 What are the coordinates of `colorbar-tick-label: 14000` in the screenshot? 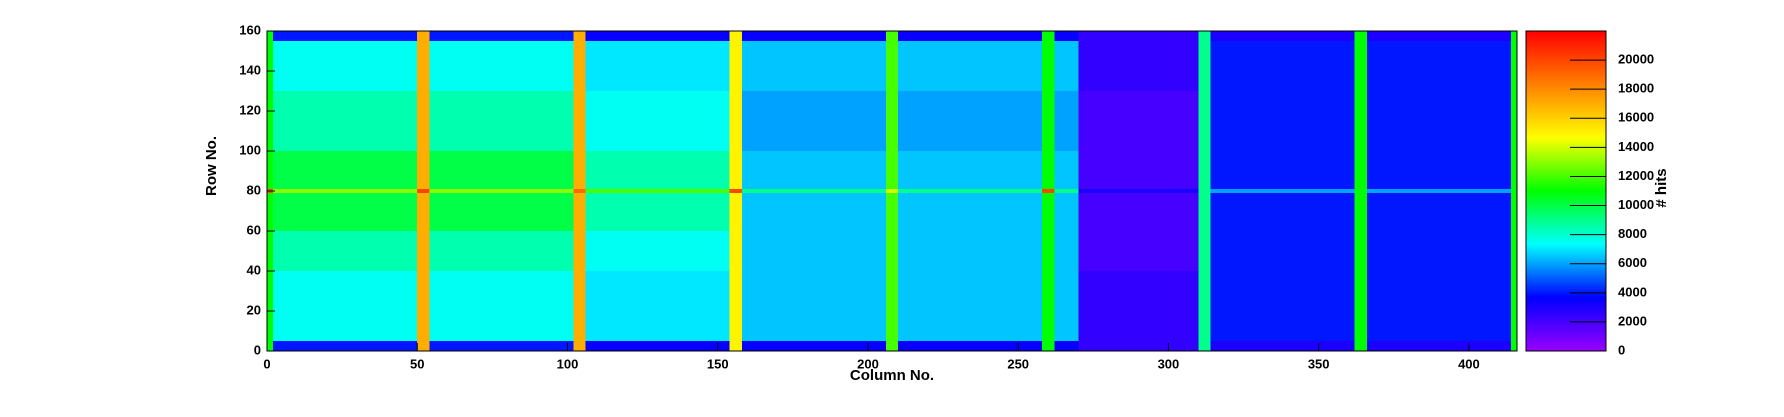 It's located at (1636, 146).